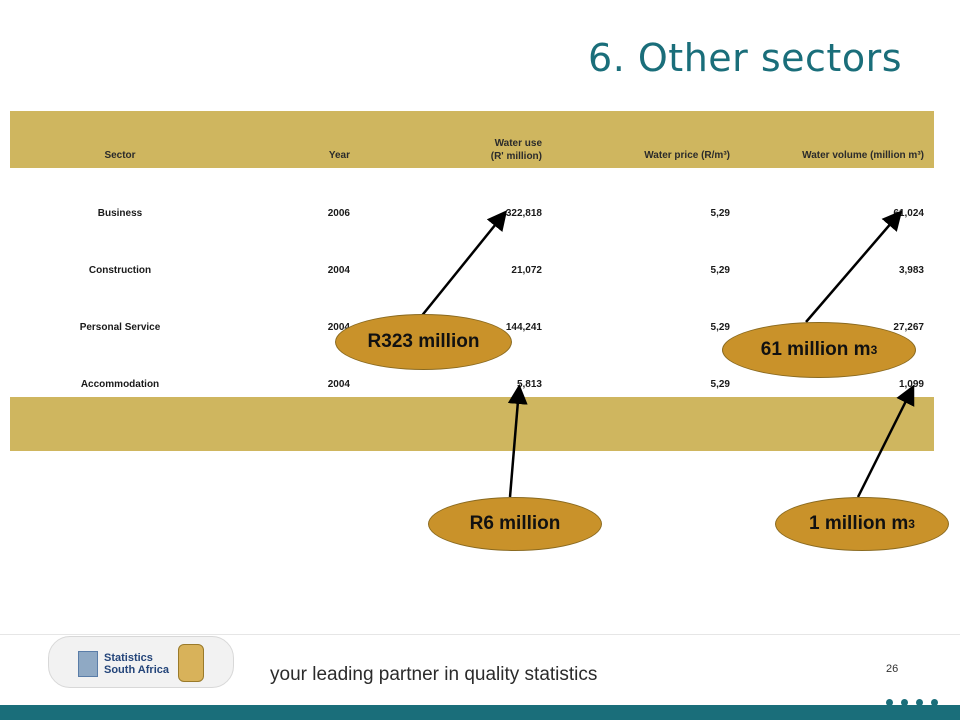  What do you see at coordinates (863, 155) in the screenshot?
I see `header-water-volume: Water volume (million m³)` at bounding box center [863, 155].